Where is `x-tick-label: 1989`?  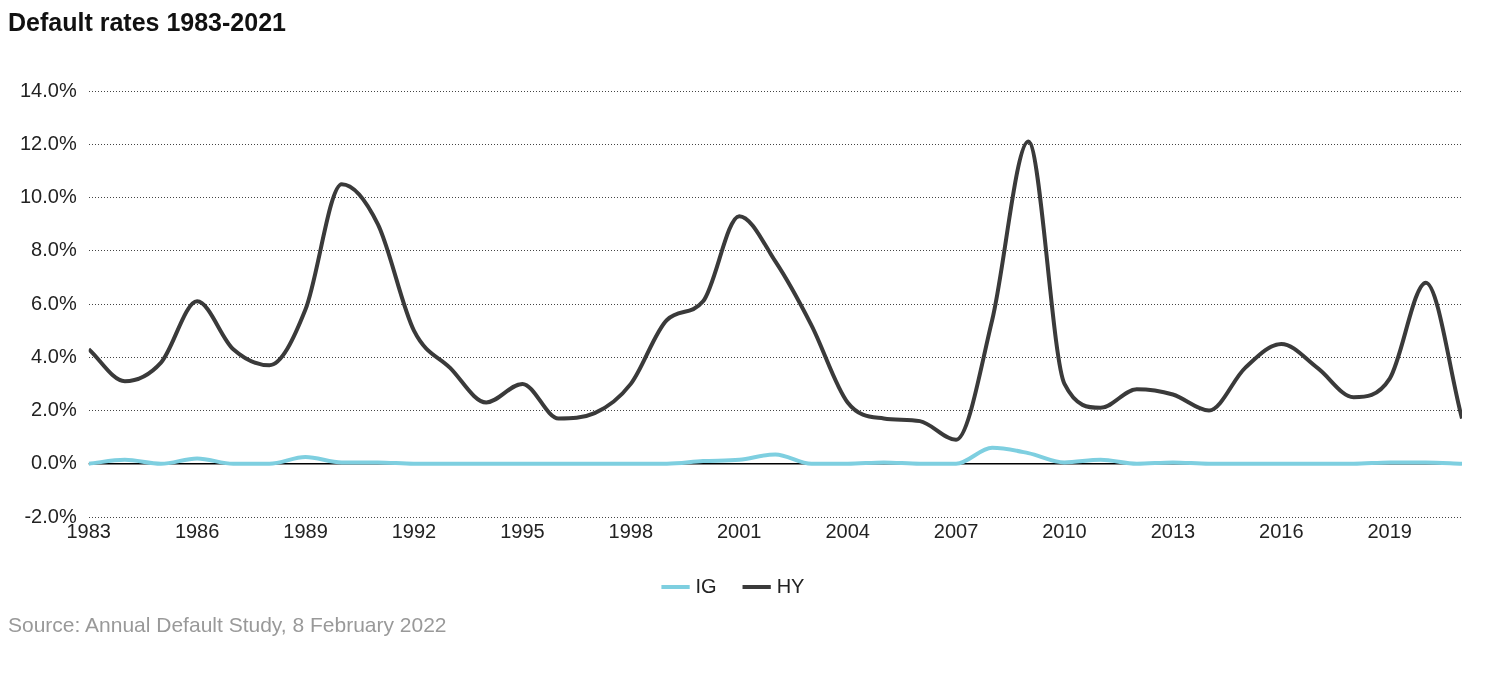
x-tick-label: 1989 is located at coordinates (305, 530).